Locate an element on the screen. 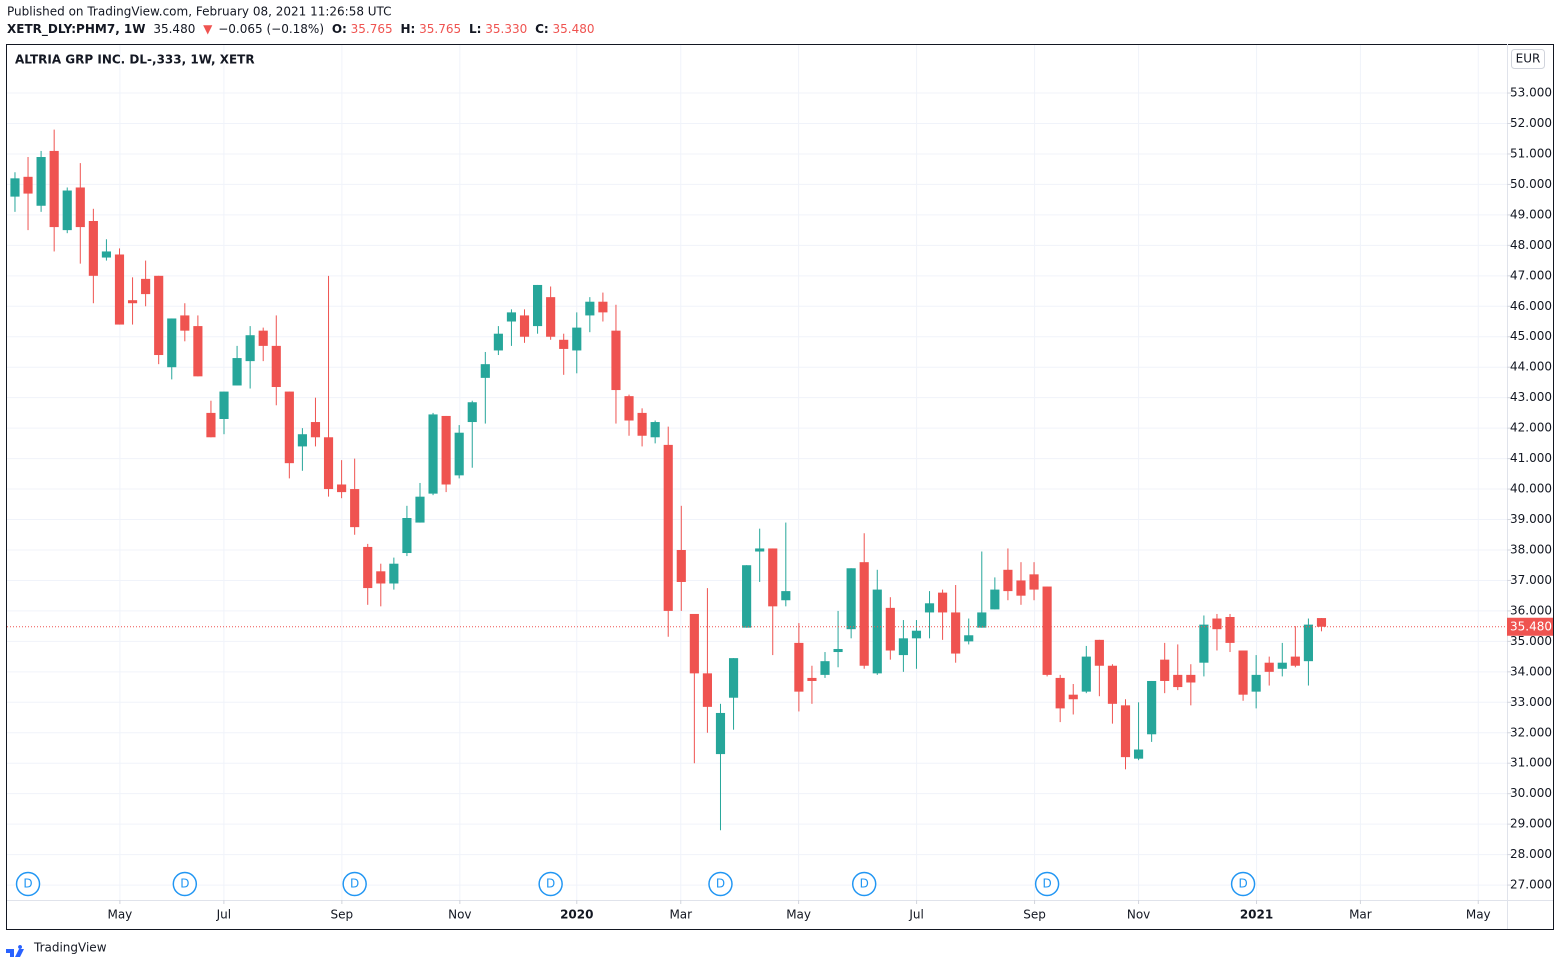 The height and width of the screenshot is (966, 1560). change: −0.065 (−0.18%) is located at coordinates (271, 29).